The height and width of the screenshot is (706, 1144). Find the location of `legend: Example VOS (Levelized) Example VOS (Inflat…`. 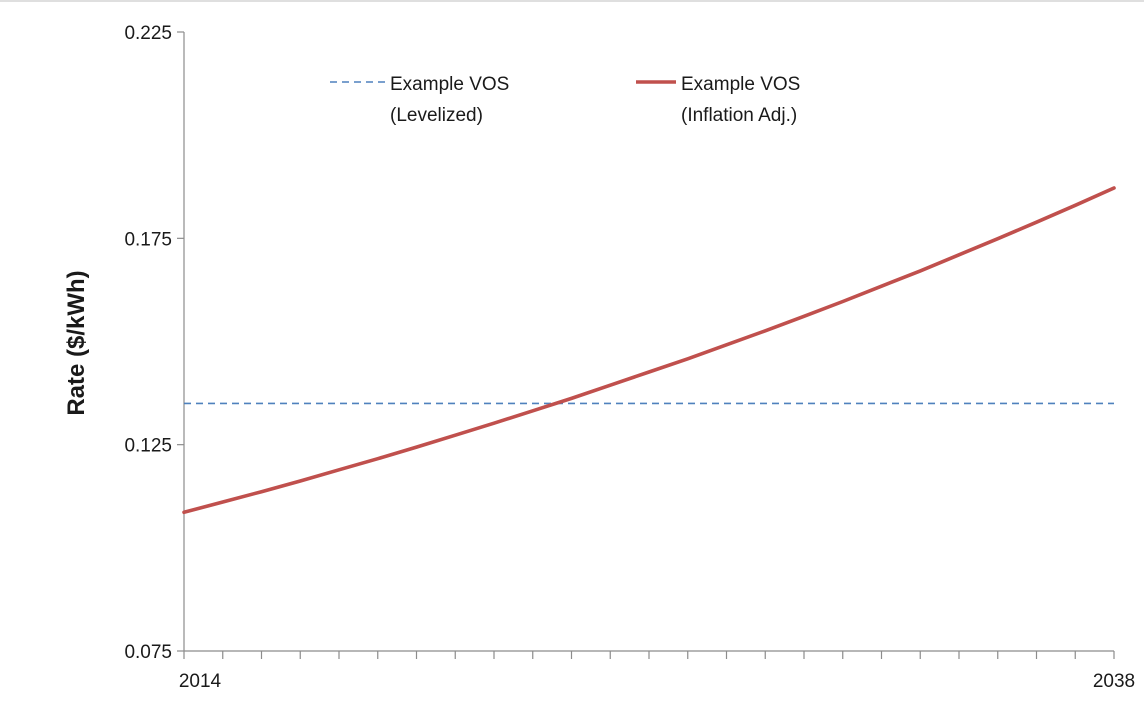

legend: Example VOS (Levelized) Example VOS (Inflat… is located at coordinates (565, 100).